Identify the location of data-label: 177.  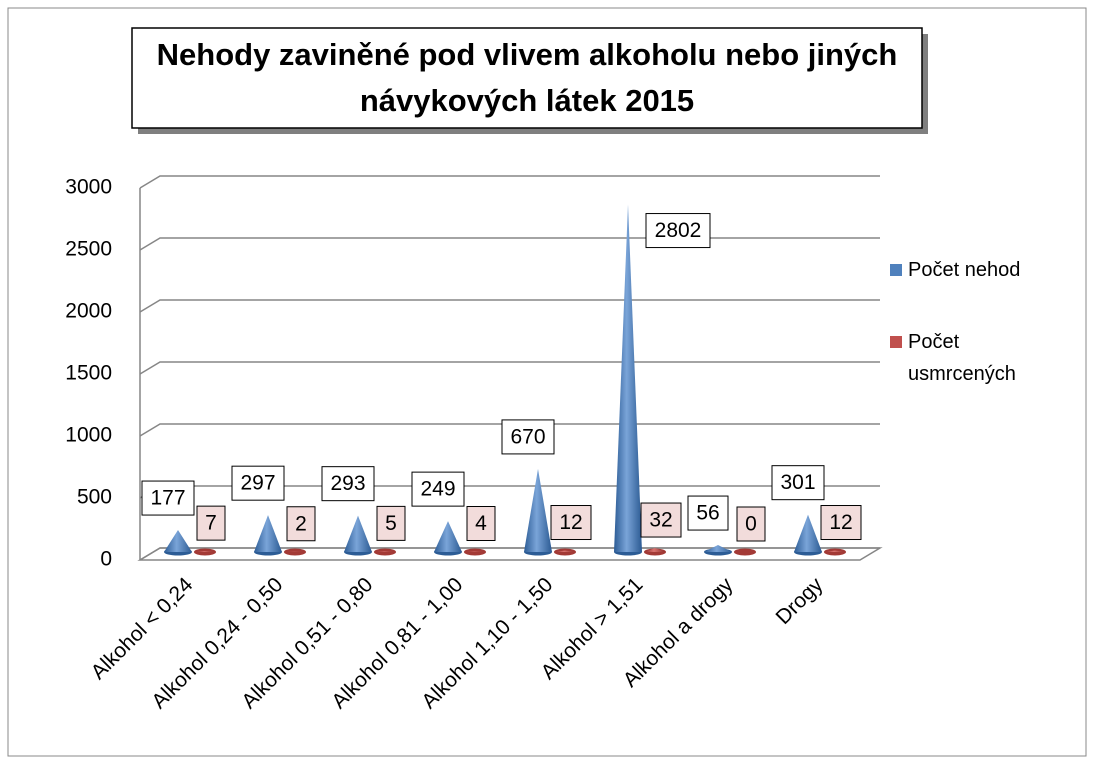
(167, 498).